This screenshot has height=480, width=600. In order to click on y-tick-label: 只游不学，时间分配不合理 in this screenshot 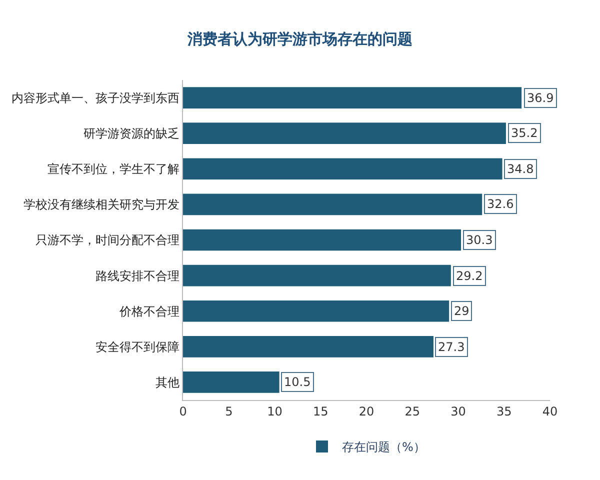, I will do `click(108, 240)`.